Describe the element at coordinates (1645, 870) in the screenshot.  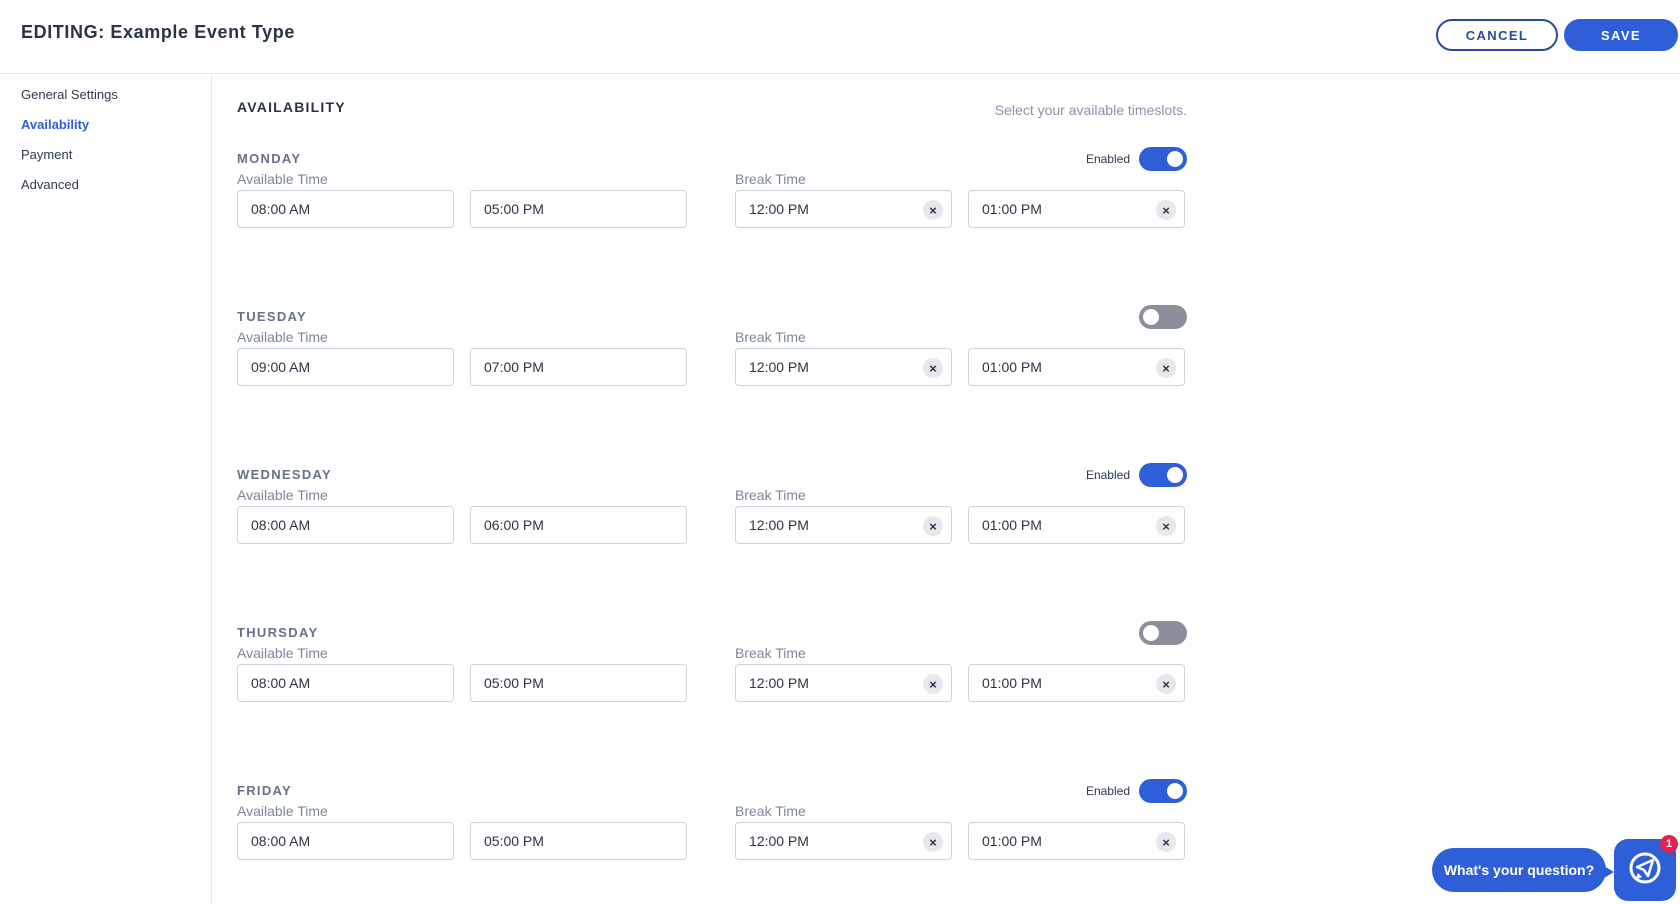
I see `chat-icon` at that location.